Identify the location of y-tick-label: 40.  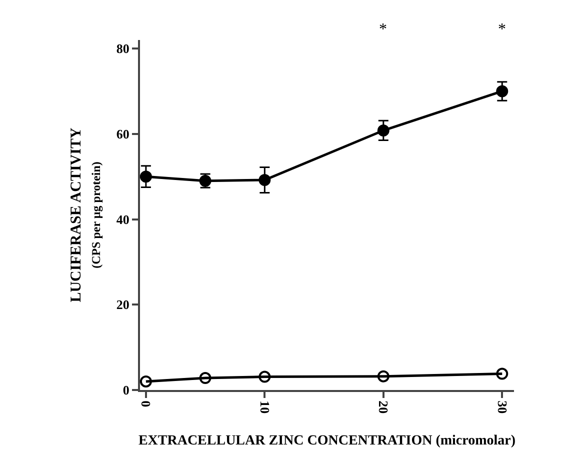
(123, 219).